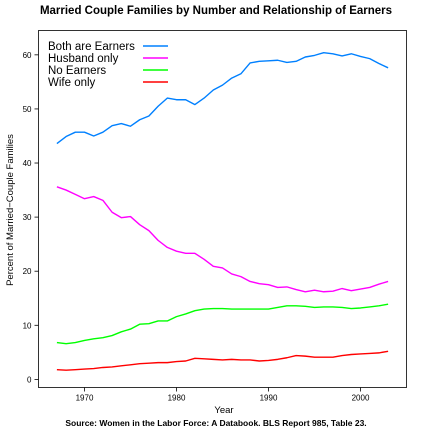 The height and width of the screenshot is (432, 432). I want to click on x-axis: 1970 1980 1990 2000, so click(223, 395).